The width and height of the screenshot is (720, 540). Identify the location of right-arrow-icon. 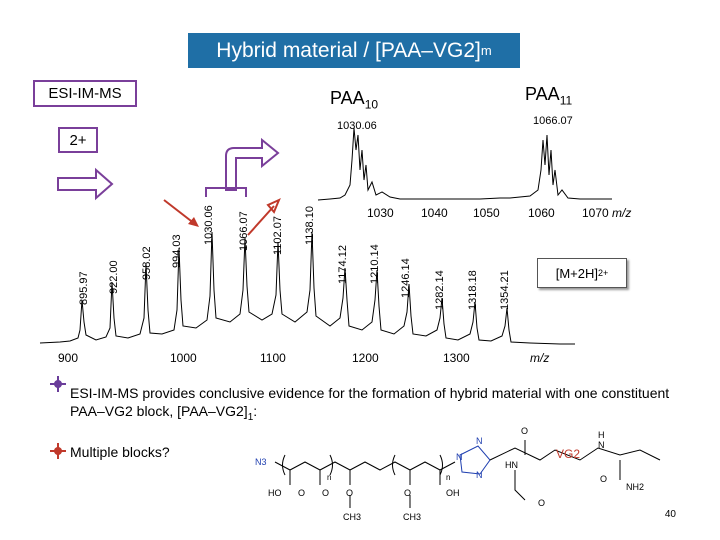
(85, 184).